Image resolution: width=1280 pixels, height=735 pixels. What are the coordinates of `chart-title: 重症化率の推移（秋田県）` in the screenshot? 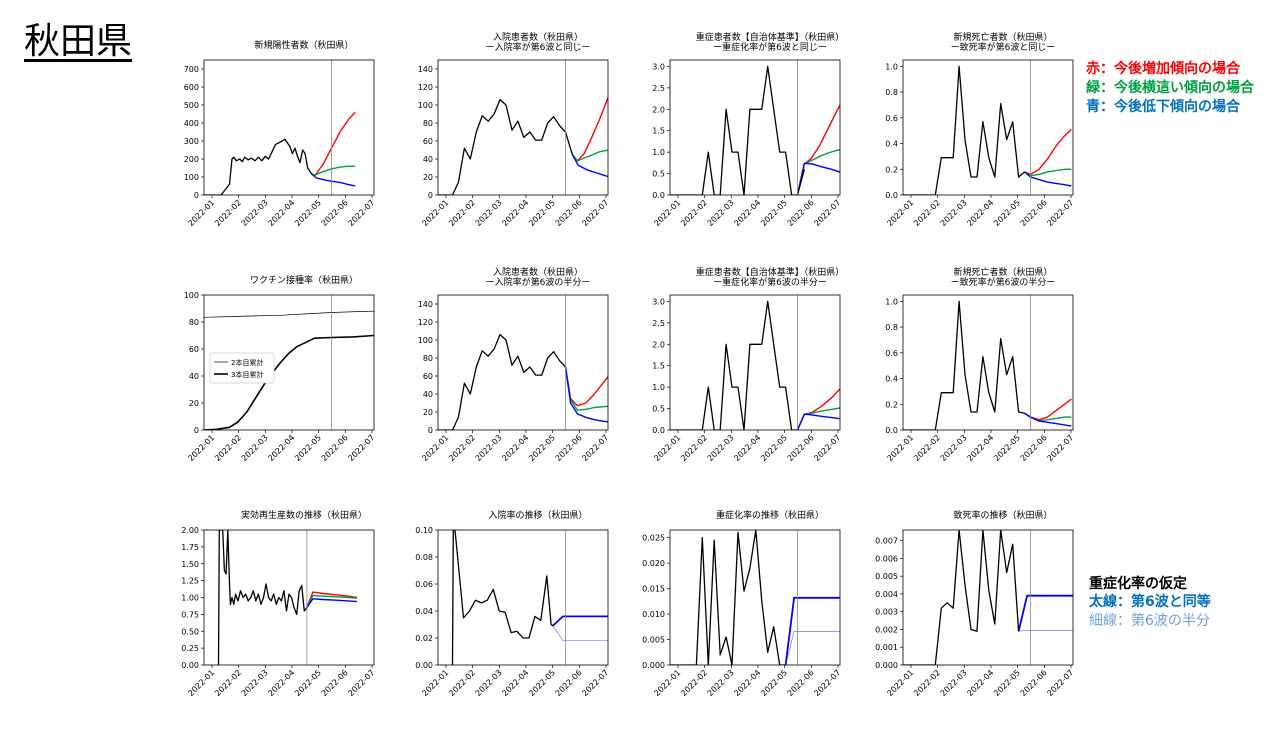 It's located at (770, 516).